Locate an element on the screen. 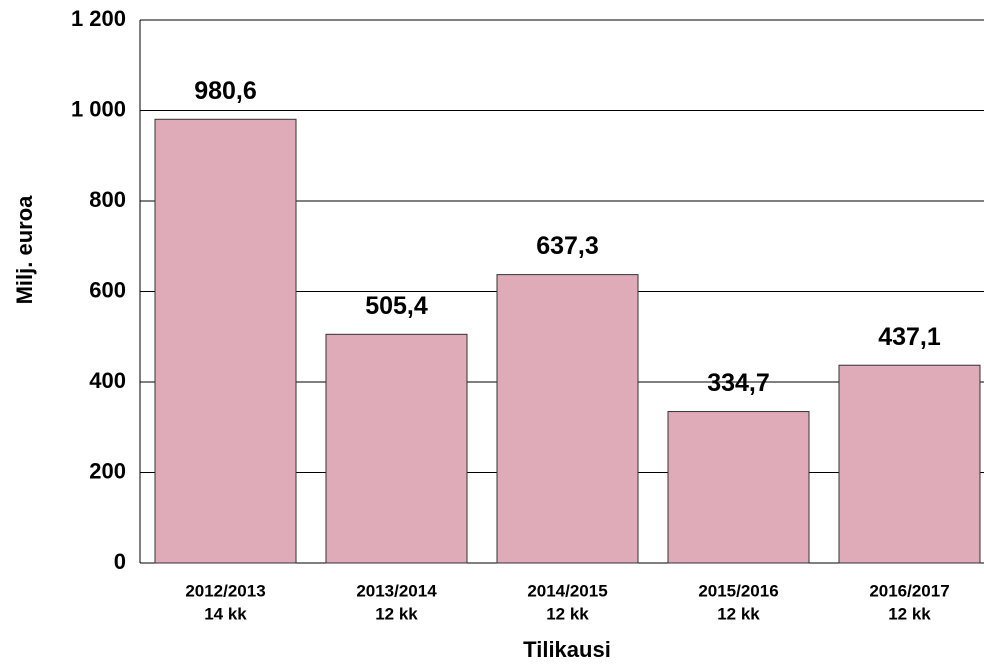 This screenshot has width=984, height=664. value-label: 334,7 is located at coordinates (738, 383).